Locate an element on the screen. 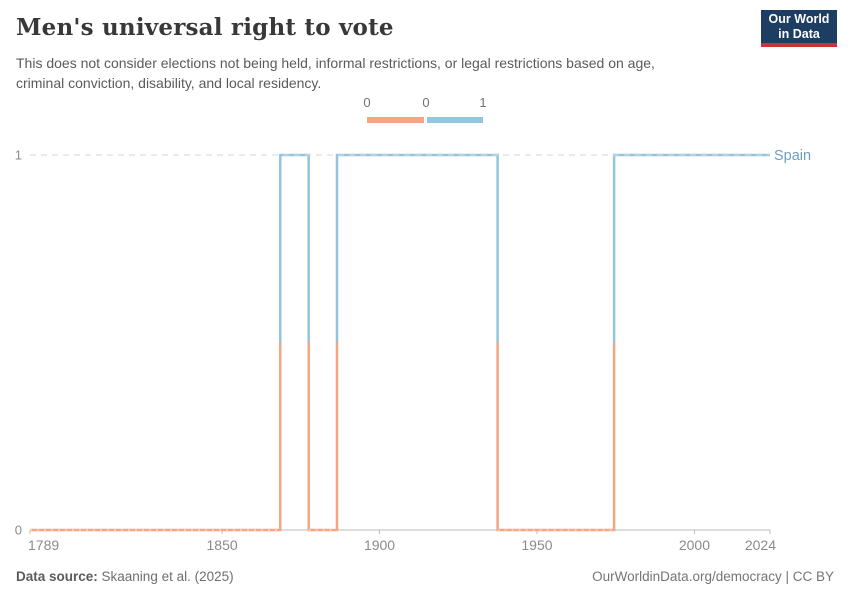  x-tick-label: 2024 is located at coordinates (760, 545).